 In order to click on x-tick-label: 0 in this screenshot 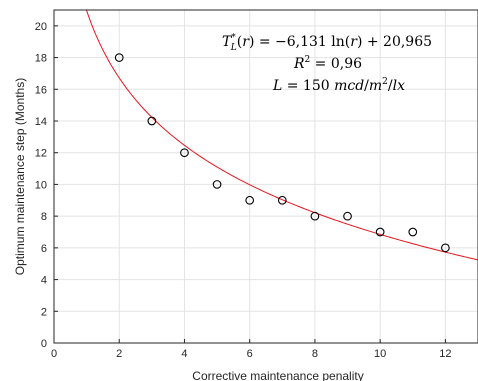, I will do `click(54, 354)`.